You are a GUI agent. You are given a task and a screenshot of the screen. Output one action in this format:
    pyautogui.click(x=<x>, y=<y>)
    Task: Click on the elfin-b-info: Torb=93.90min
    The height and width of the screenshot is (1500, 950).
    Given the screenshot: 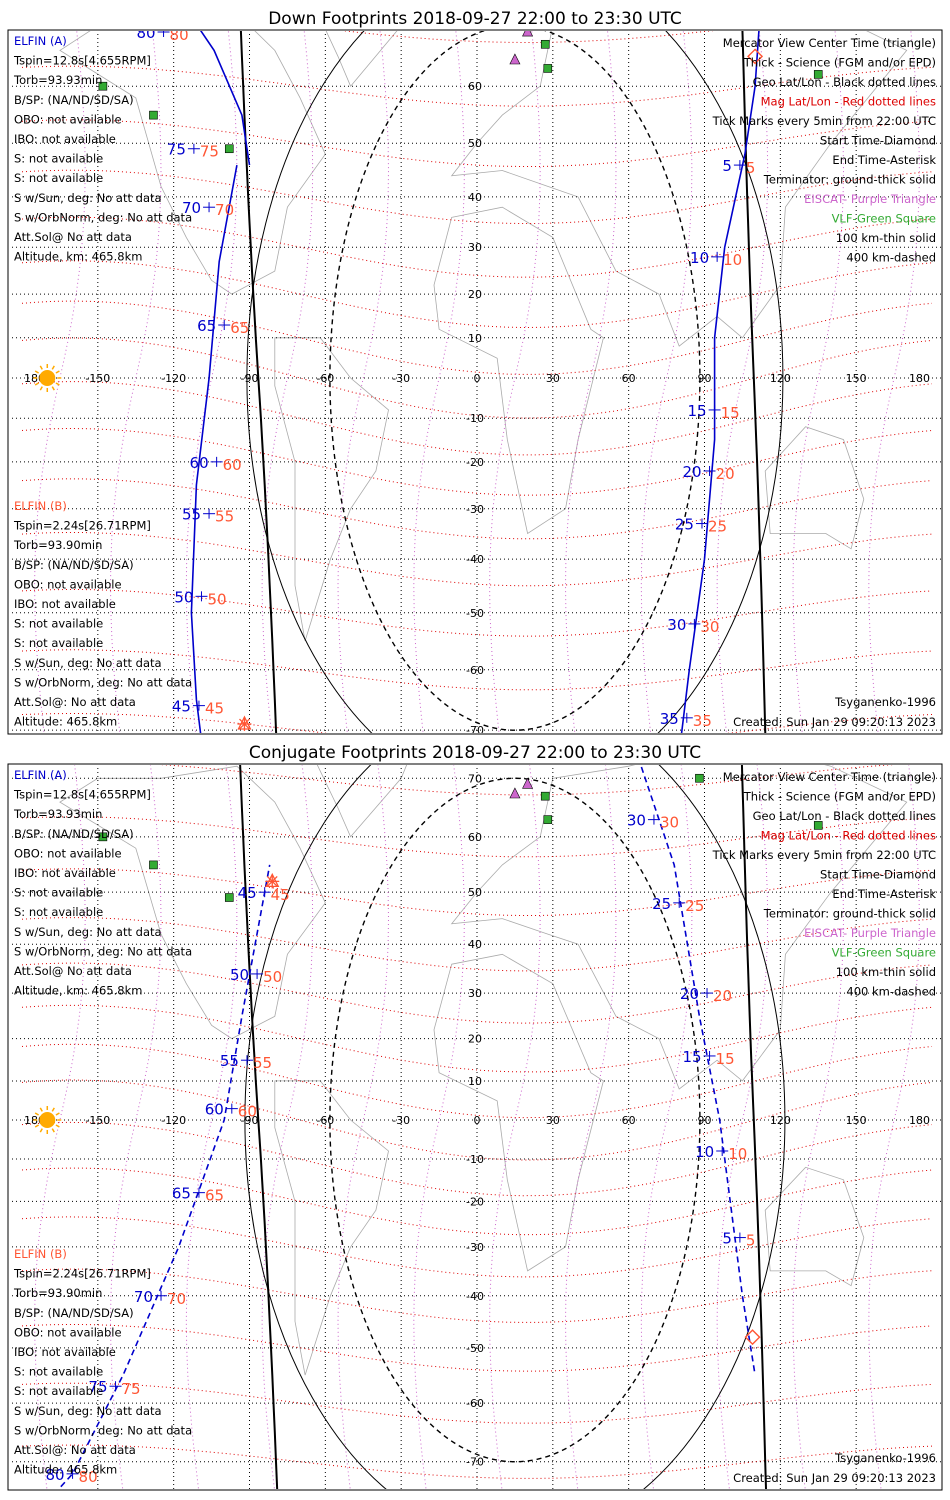 What is the action you would take?
    pyautogui.click(x=57, y=545)
    